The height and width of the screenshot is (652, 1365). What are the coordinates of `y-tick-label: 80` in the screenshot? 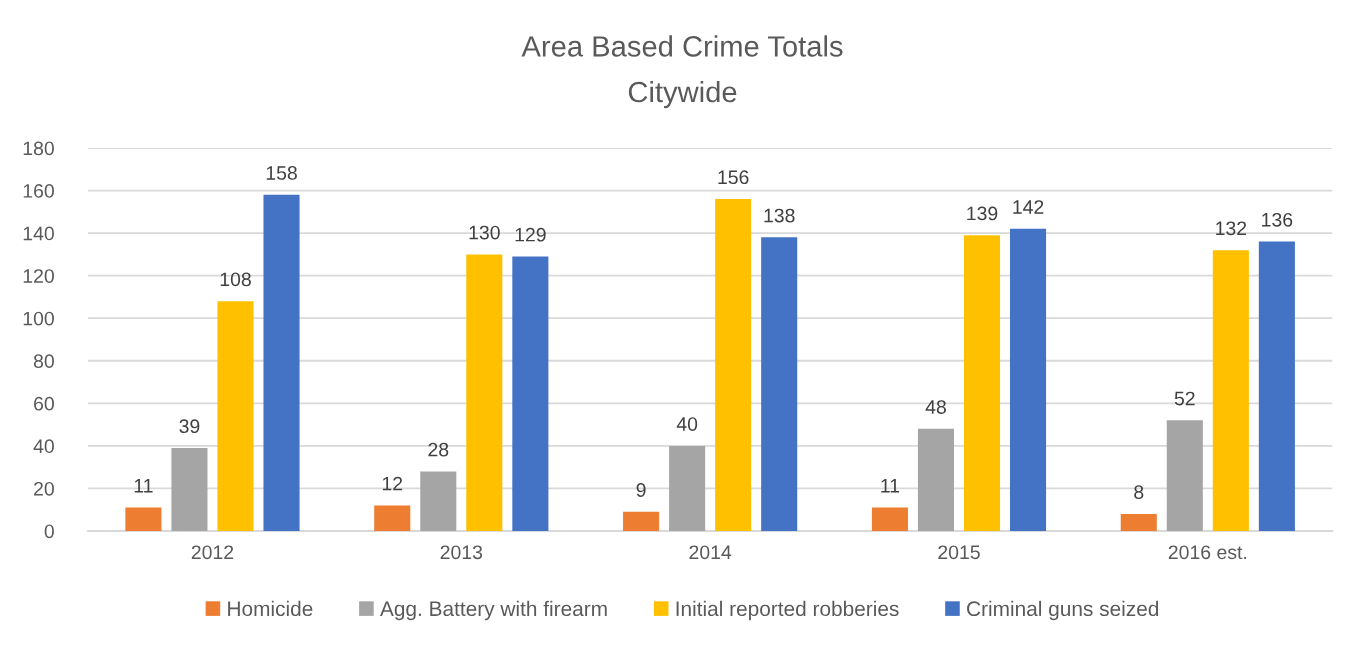 It's located at (43, 361).